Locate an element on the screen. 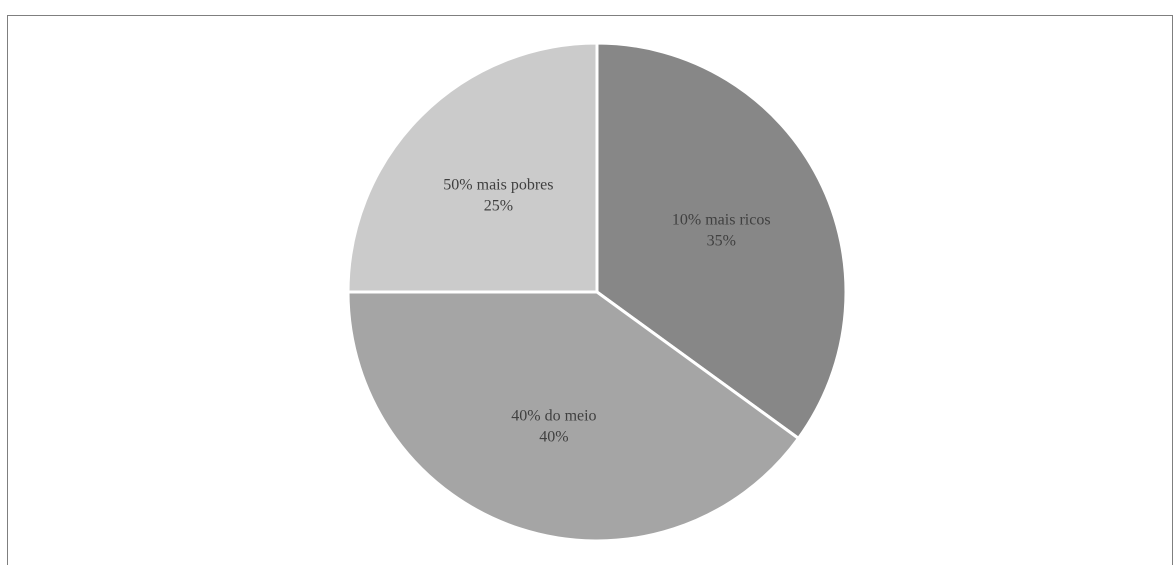 This screenshot has height=565, width=1173. slice-category-label: 50% mais pobres is located at coordinates (498, 184).